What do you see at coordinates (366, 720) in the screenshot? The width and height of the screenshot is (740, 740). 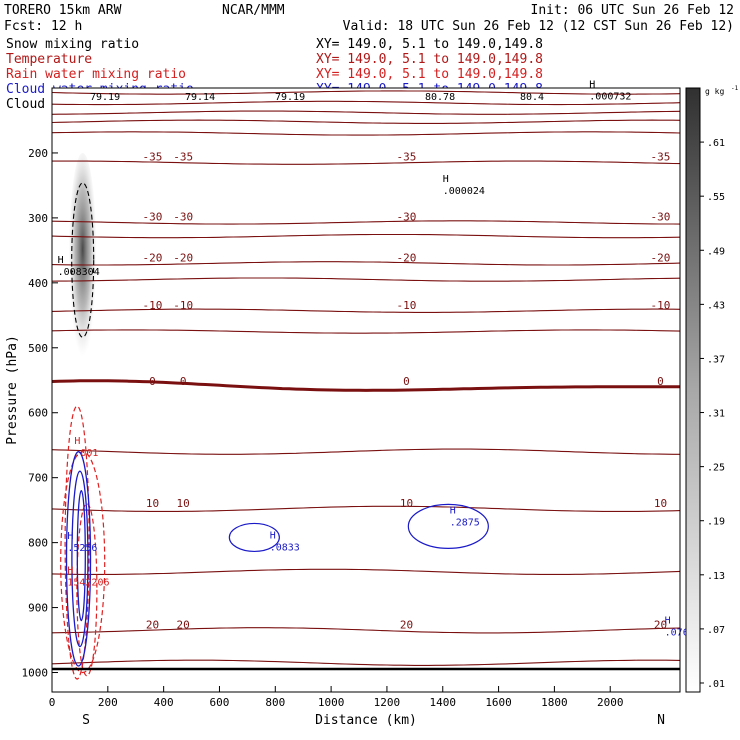 I see `x-axis-title: Distance (km)` at bounding box center [366, 720].